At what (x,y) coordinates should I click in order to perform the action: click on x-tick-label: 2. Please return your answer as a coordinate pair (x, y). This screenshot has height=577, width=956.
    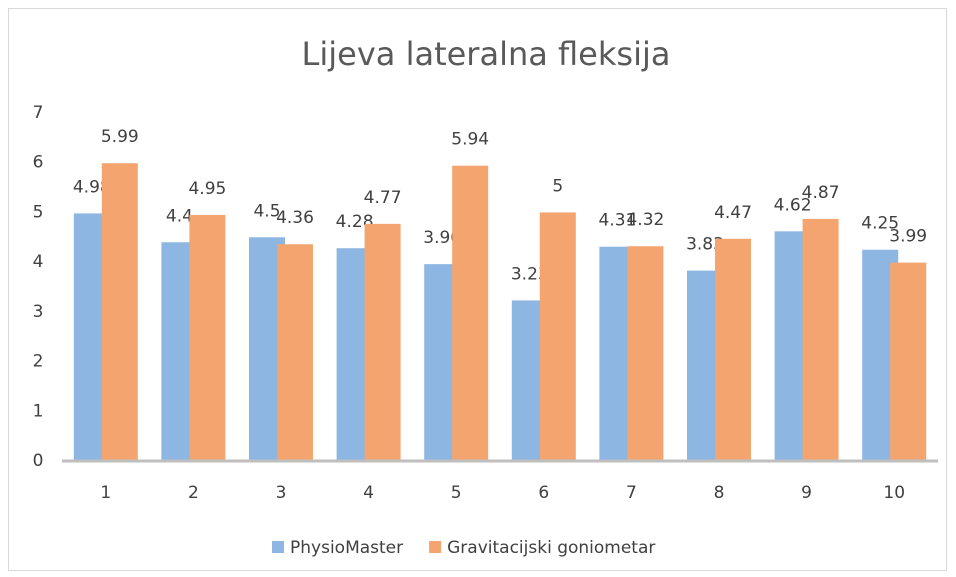
    Looking at the image, I should click on (193, 493).